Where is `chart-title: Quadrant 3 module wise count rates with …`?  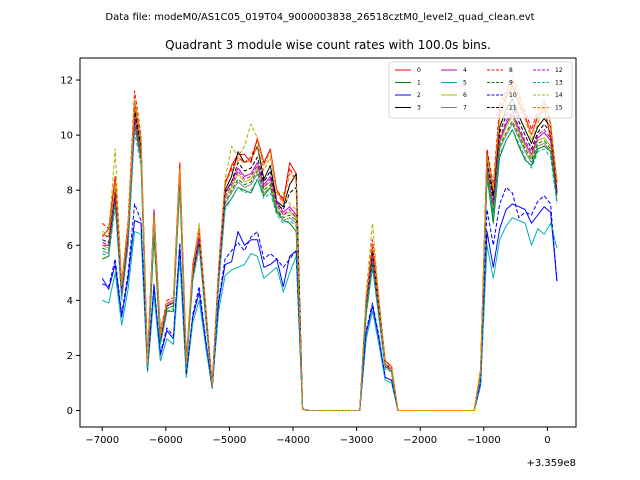 chart-title: Quadrant 3 module wise count rates with … is located at coordinates (328, 45).